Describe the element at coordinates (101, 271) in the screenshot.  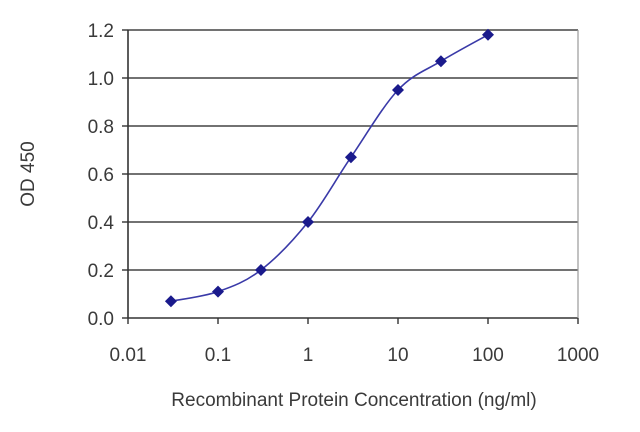
I see `y-tick-label: 0.2` at that location.